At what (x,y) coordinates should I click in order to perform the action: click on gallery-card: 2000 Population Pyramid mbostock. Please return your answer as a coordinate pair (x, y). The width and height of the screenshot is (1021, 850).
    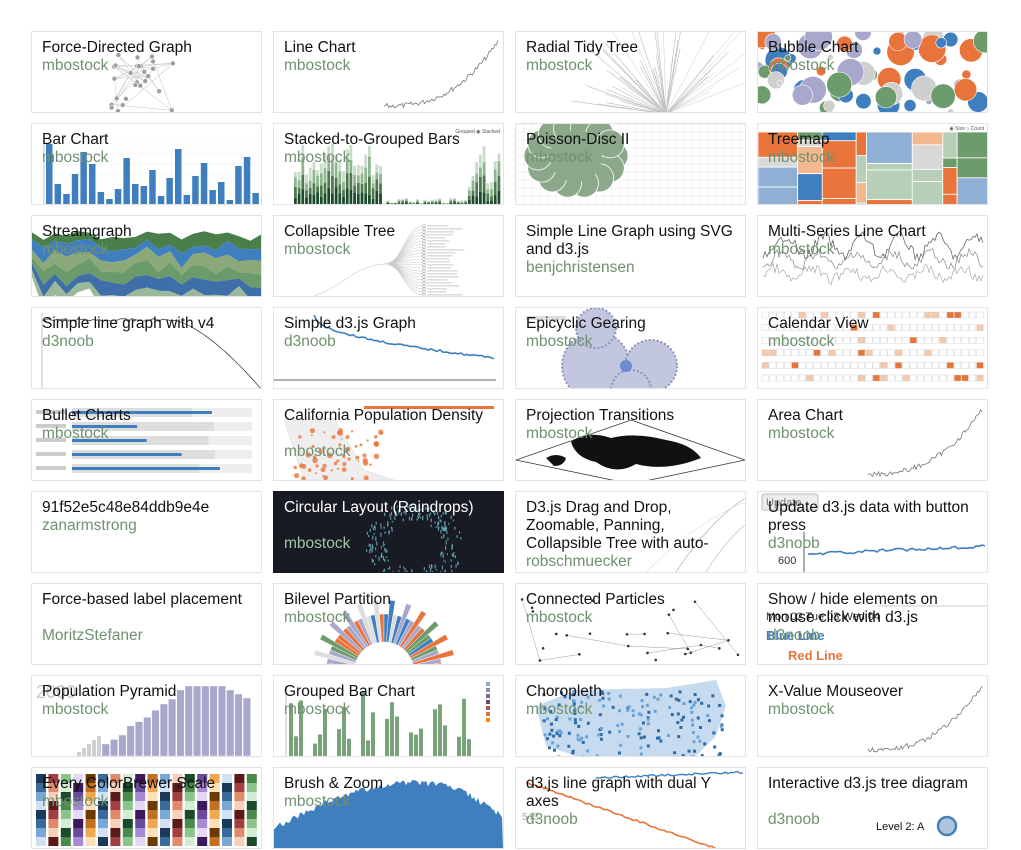
    Looking at the image, I should click on (146, 716).